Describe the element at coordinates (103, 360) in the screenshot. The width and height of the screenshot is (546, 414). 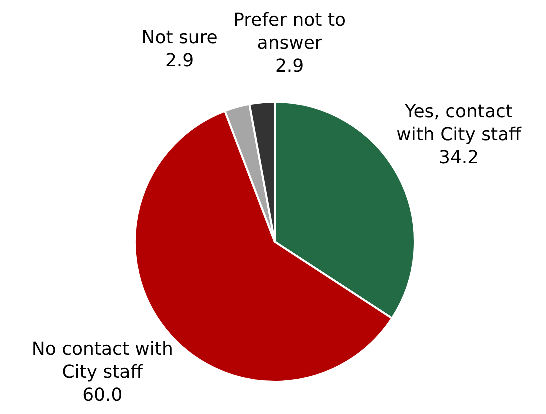
I see `slice-label: No contact with City staff` at that location.